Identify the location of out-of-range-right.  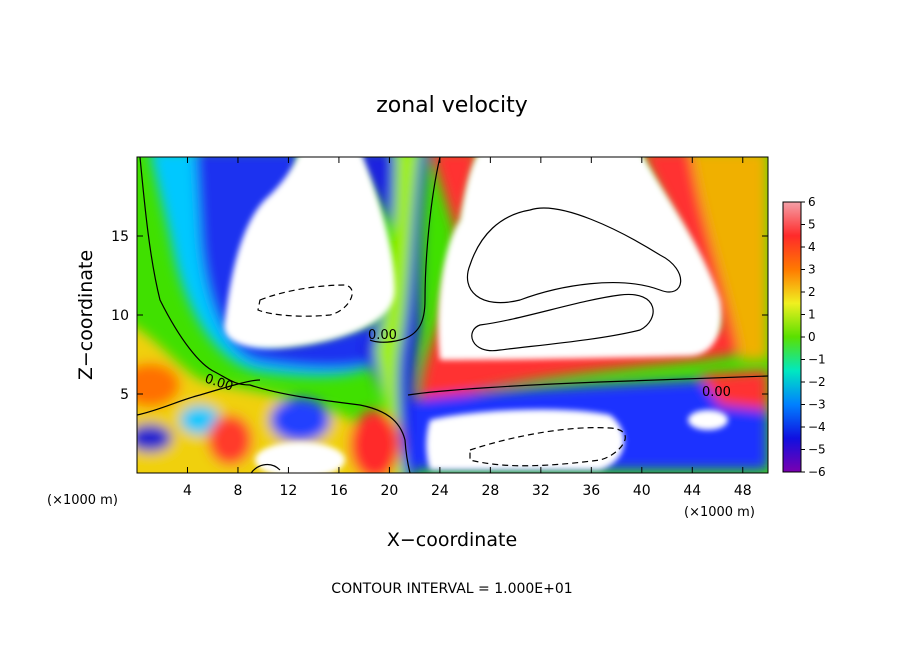
(580, 258).